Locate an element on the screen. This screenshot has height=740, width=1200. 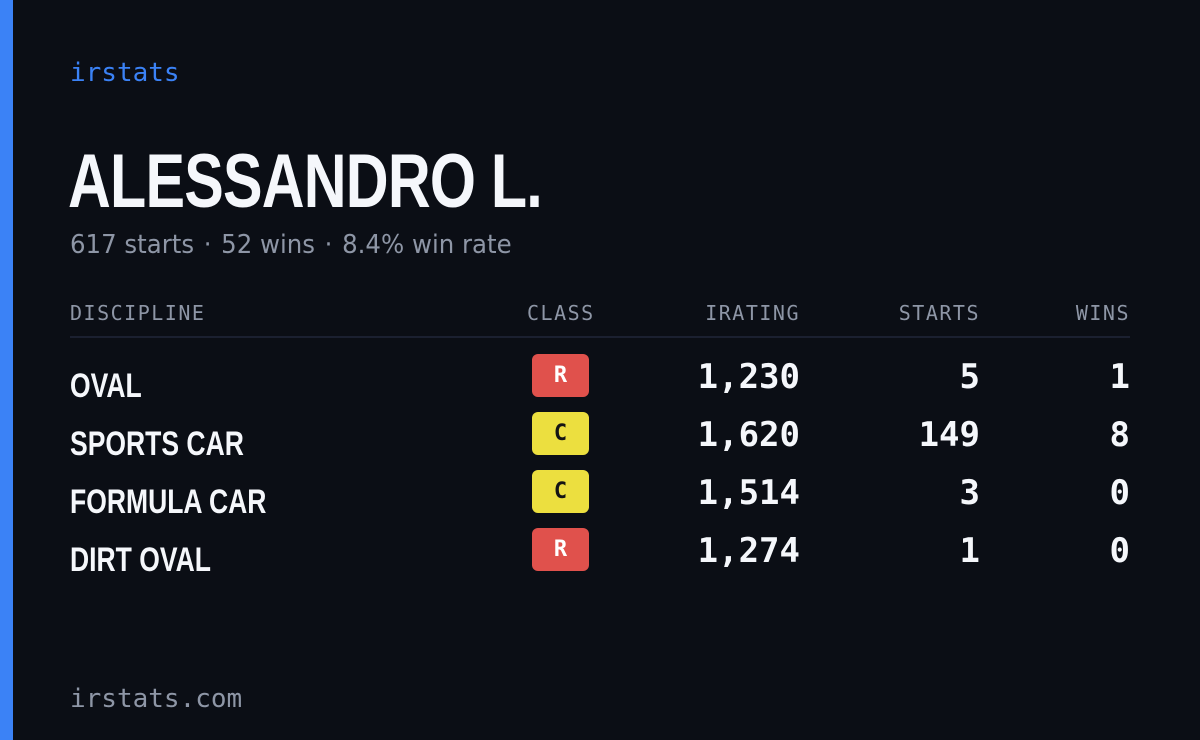
discipline-name: DIRT OVAL is located at coordinates (140, 560).